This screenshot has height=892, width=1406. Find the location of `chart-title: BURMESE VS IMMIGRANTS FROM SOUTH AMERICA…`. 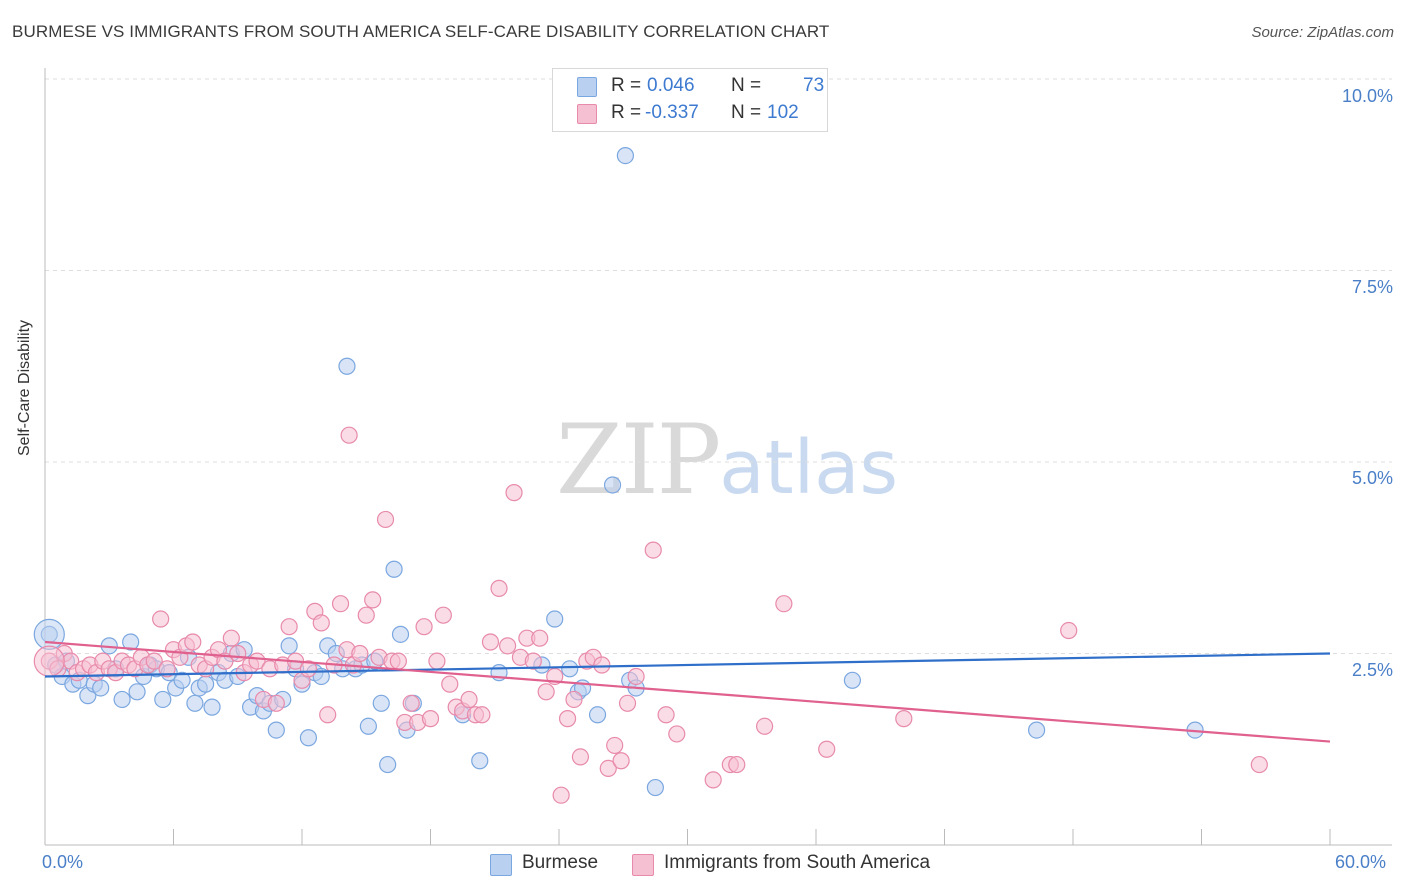

chart-title: BURMESE VS IMMIGRANTS FROM SOUTH AMERICA… is located at coordinates (421, 31).